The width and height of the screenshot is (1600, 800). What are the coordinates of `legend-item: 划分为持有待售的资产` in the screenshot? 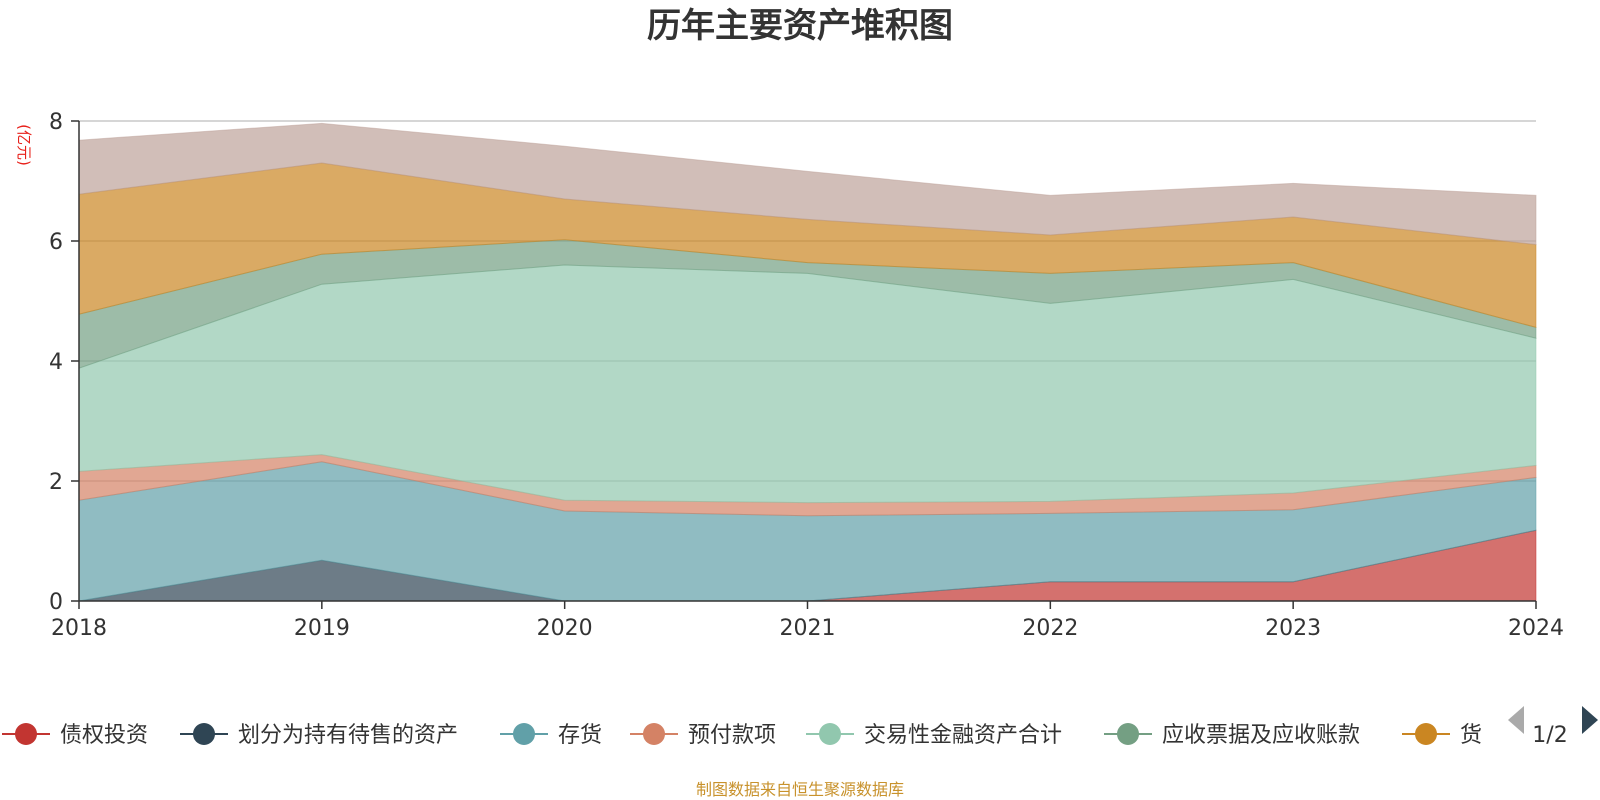 It's located at (319, 735).